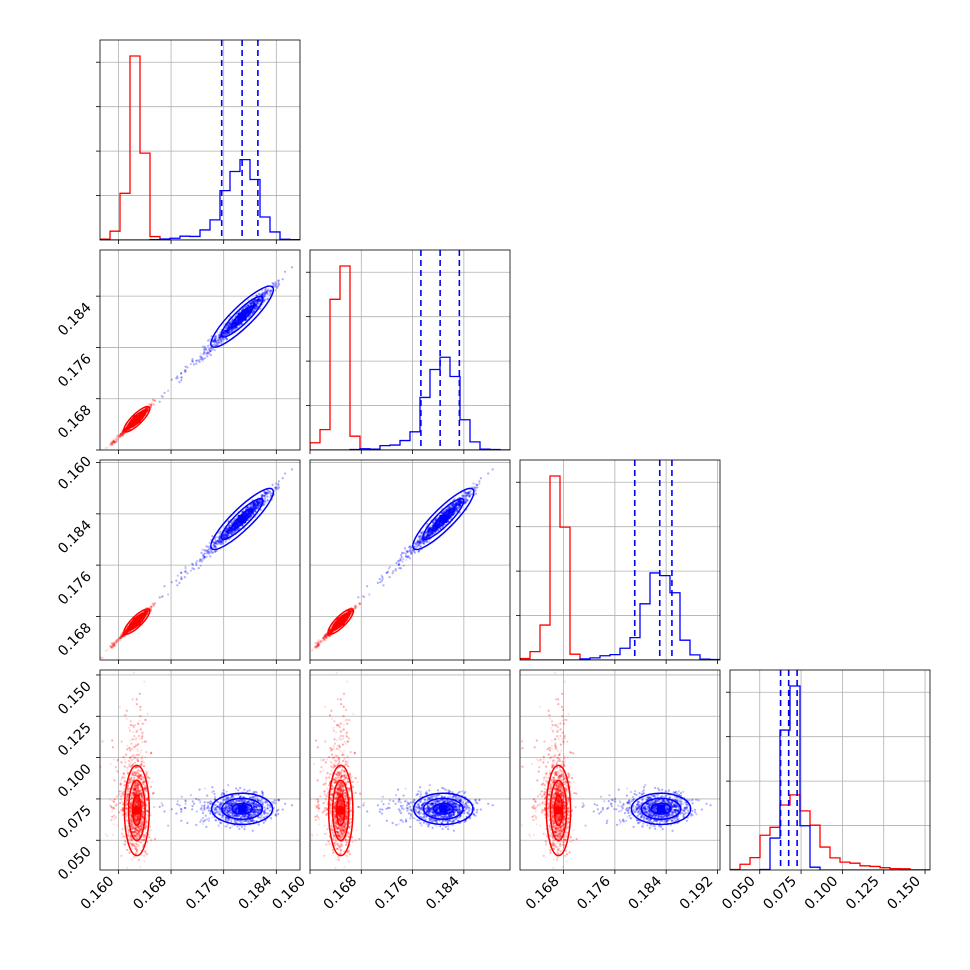 This screenshot has height=970, width=970. What do you see at coordinates (136, 419) in the screenshot?
I see `density-peak` at bounding box center [136, 419].